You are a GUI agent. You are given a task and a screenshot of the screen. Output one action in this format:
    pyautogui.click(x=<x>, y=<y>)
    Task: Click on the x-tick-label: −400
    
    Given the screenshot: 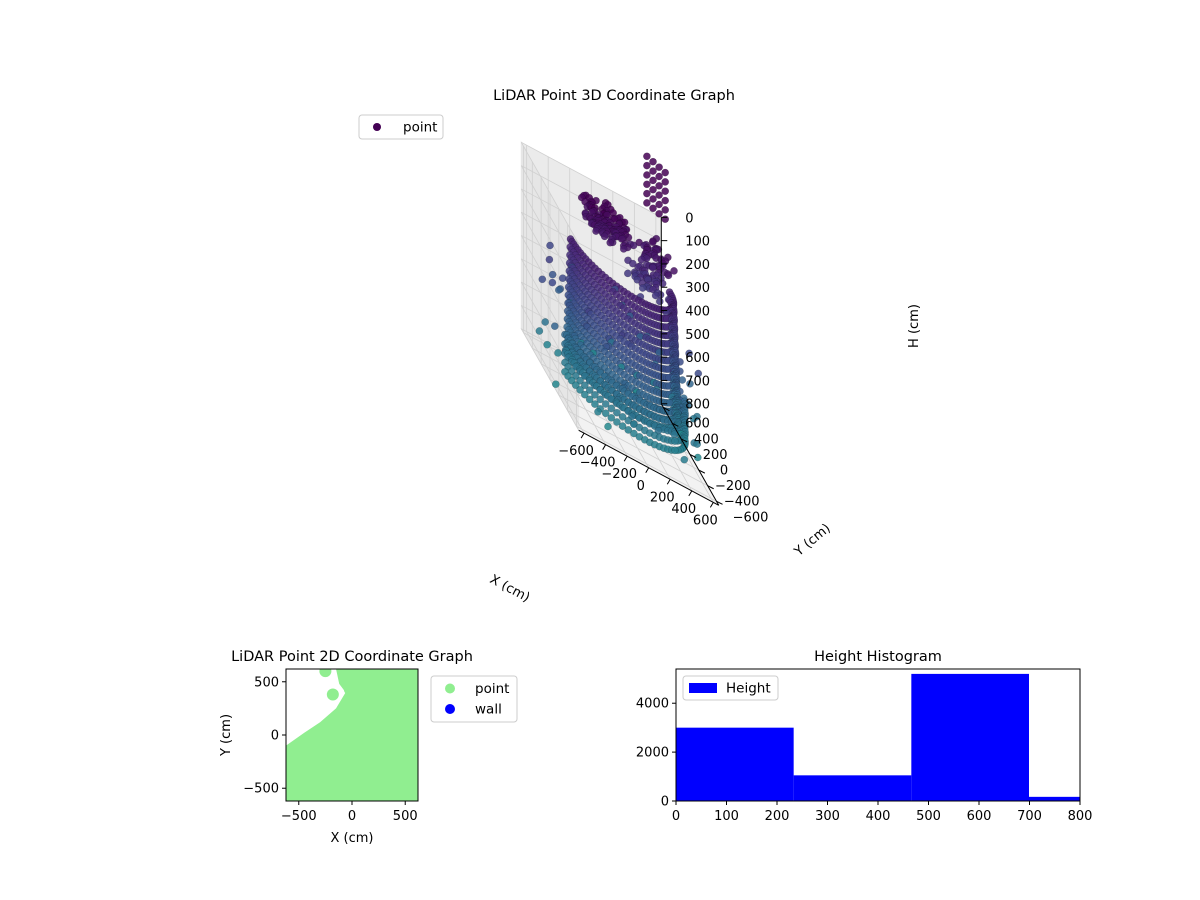 What is the action you would take?
    pyautogui.click(x=598, y=463)
    